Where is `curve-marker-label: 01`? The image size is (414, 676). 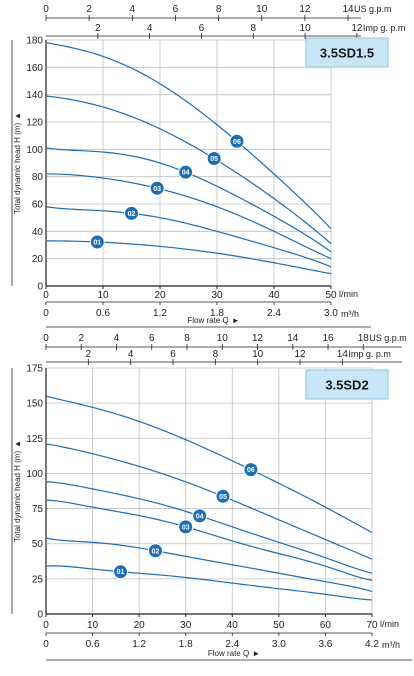
curve-marker-label: 01 is located at coordinates (97, 242).